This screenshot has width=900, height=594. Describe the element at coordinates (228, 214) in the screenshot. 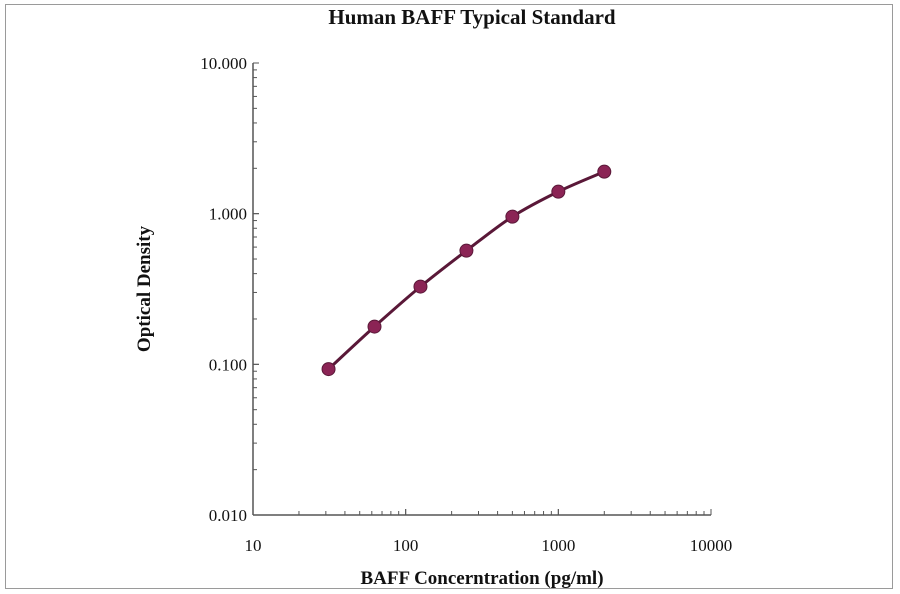

I see `y-tick-label: 1.000` at that location.